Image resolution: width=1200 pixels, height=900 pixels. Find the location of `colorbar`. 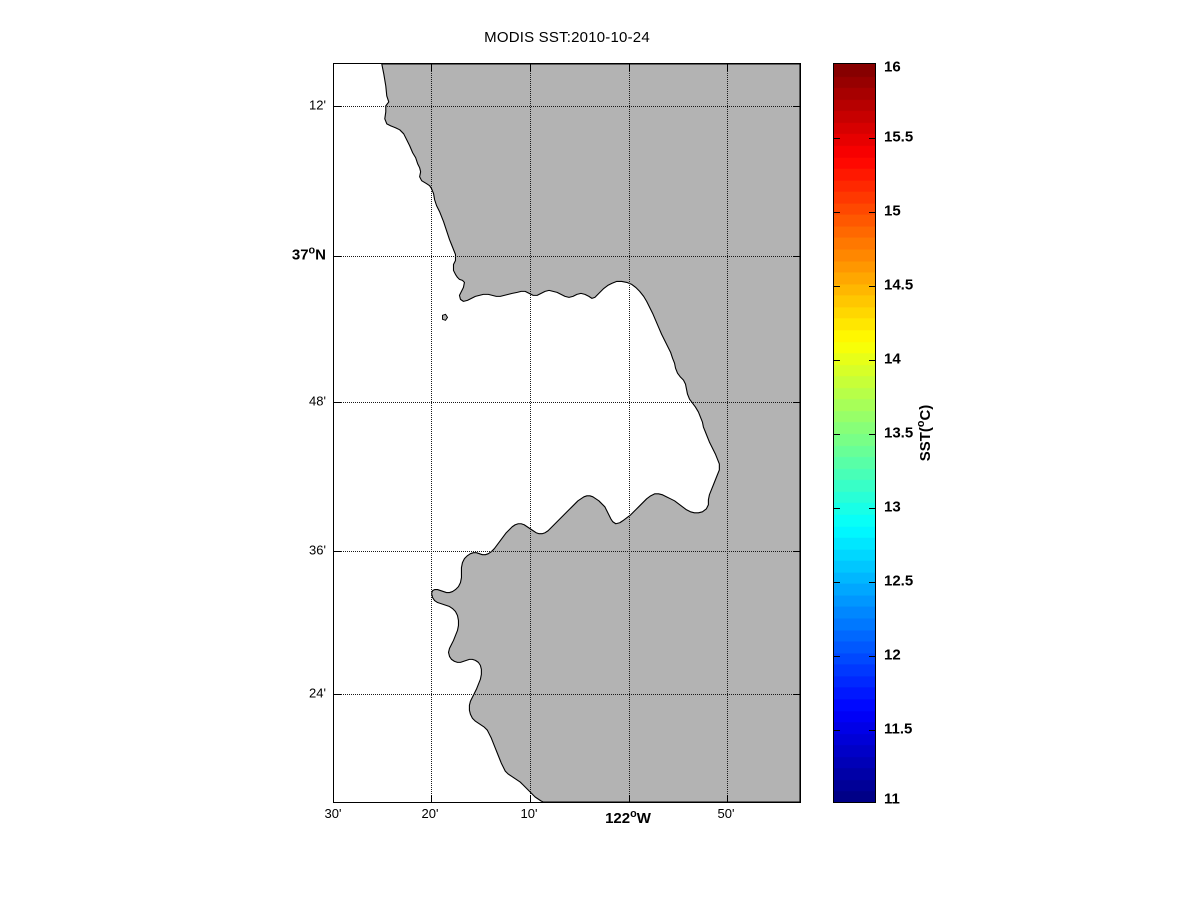

colorbar is located at coordinates (854, 433).